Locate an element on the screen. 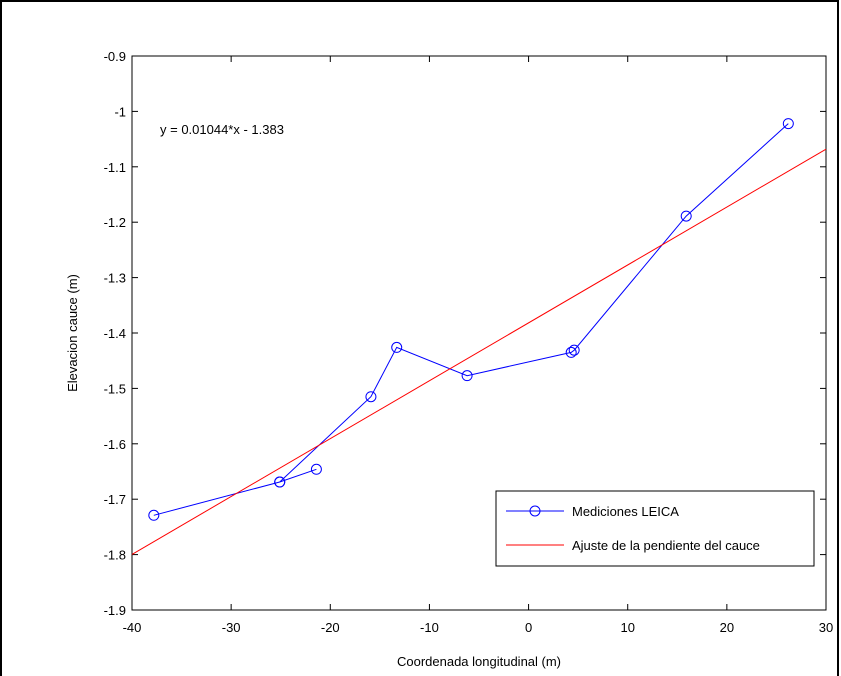 The image size is (841, 676). x-tick-label: -20 is located at coordinates (330, 627).